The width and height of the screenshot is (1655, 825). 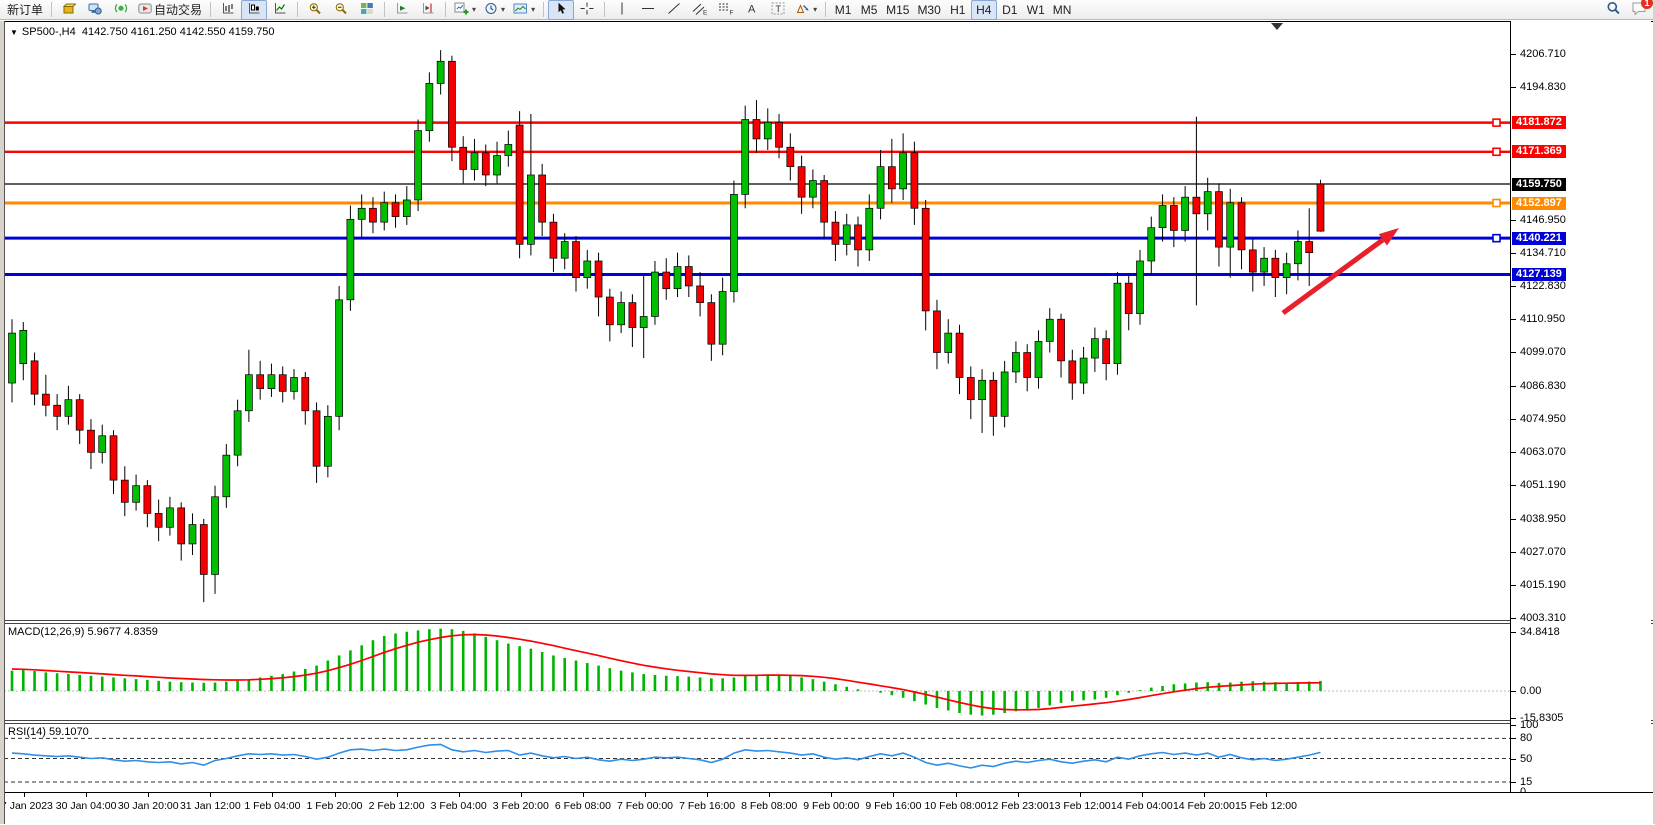 I want to click on macd-panel, so click(x=757, y=672).